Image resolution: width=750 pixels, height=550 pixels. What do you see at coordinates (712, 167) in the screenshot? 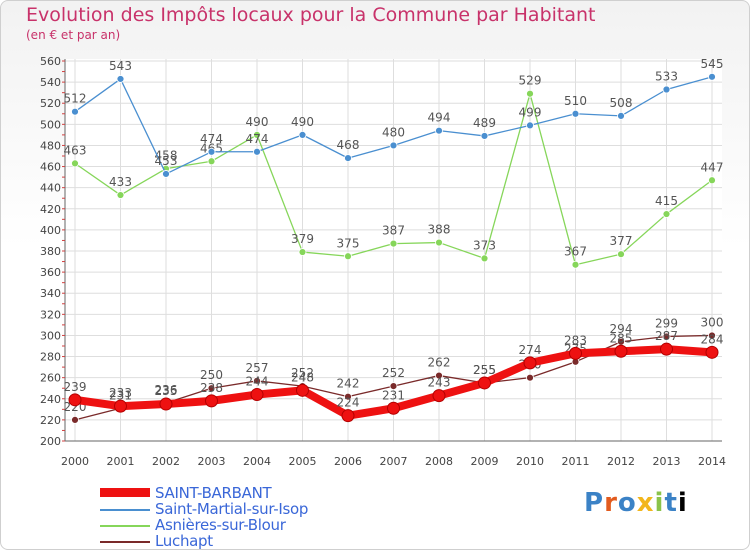
I see `data-label: 447` at bounding box center [712, 167].